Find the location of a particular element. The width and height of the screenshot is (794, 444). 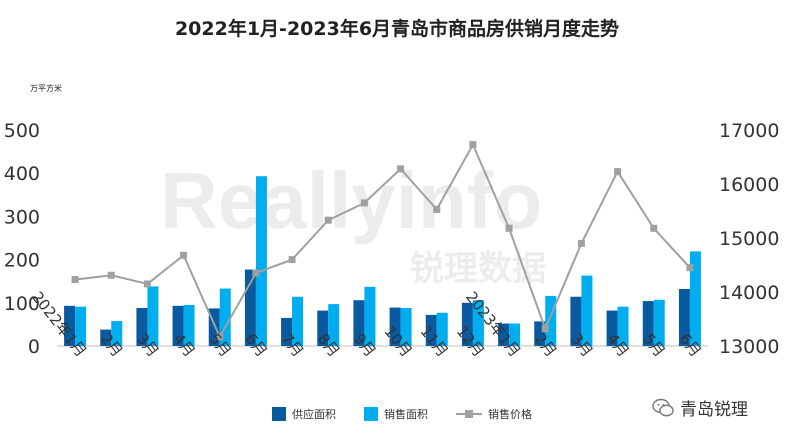

legend-label-sales: 销售面积 is located at coordinates (406, 414).